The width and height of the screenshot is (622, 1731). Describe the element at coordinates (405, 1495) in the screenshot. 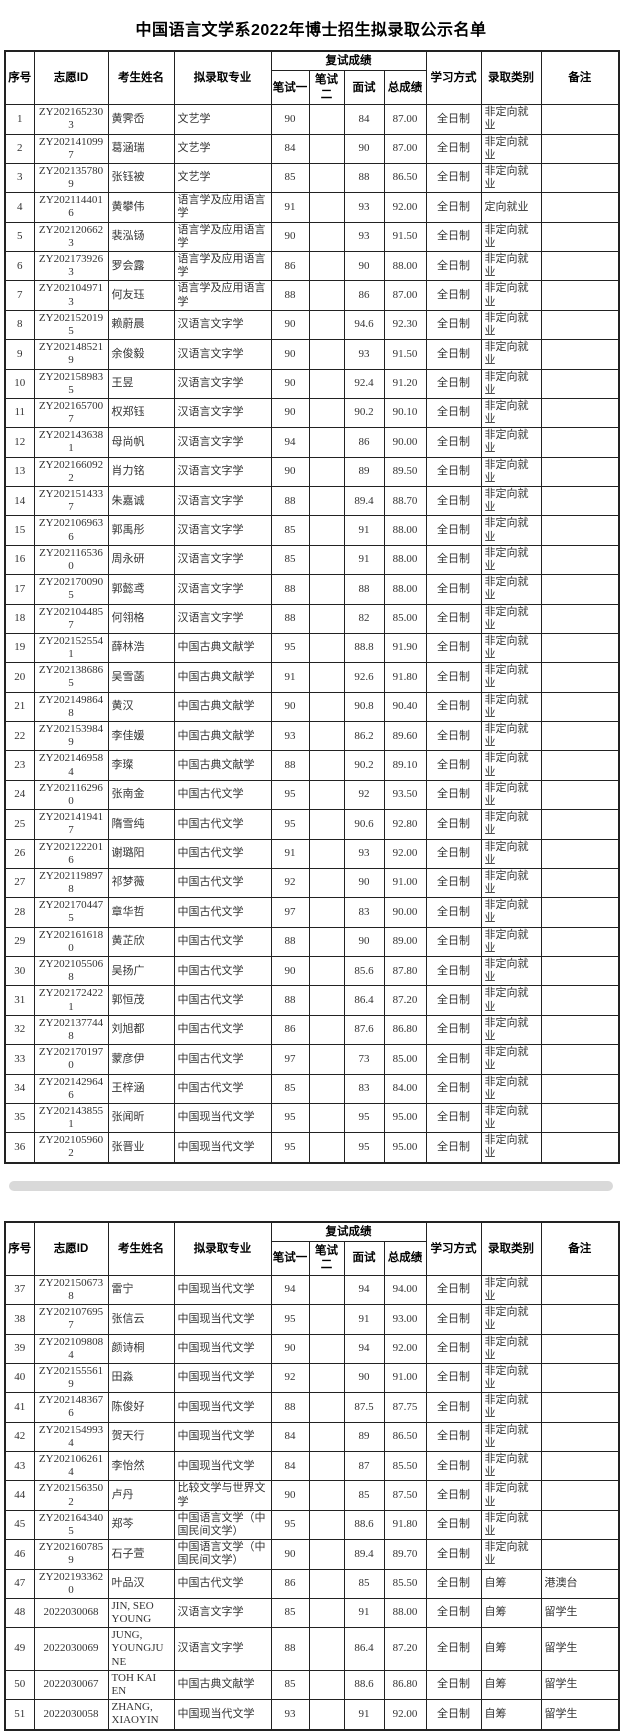

I see `cell-total-score: 87.50` at that location.